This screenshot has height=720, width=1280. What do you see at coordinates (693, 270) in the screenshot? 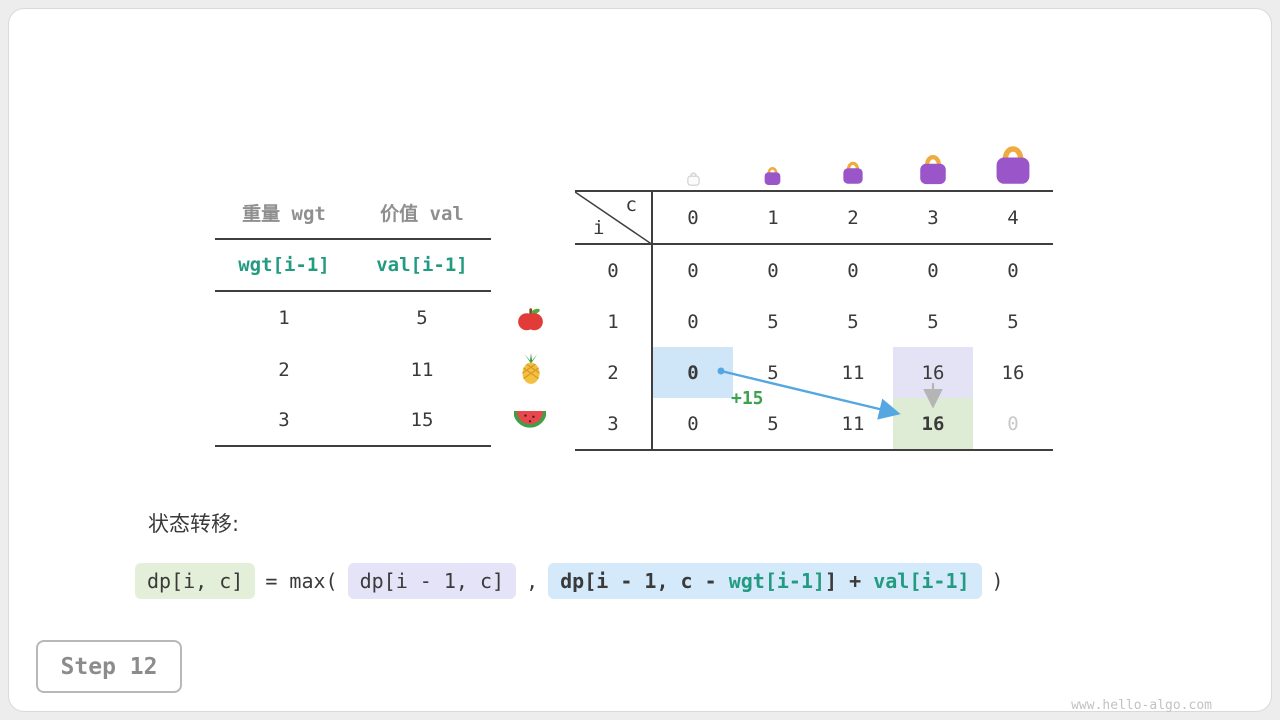
I see `dp-cell-0-0: 0` at bounding box center [693, 270].